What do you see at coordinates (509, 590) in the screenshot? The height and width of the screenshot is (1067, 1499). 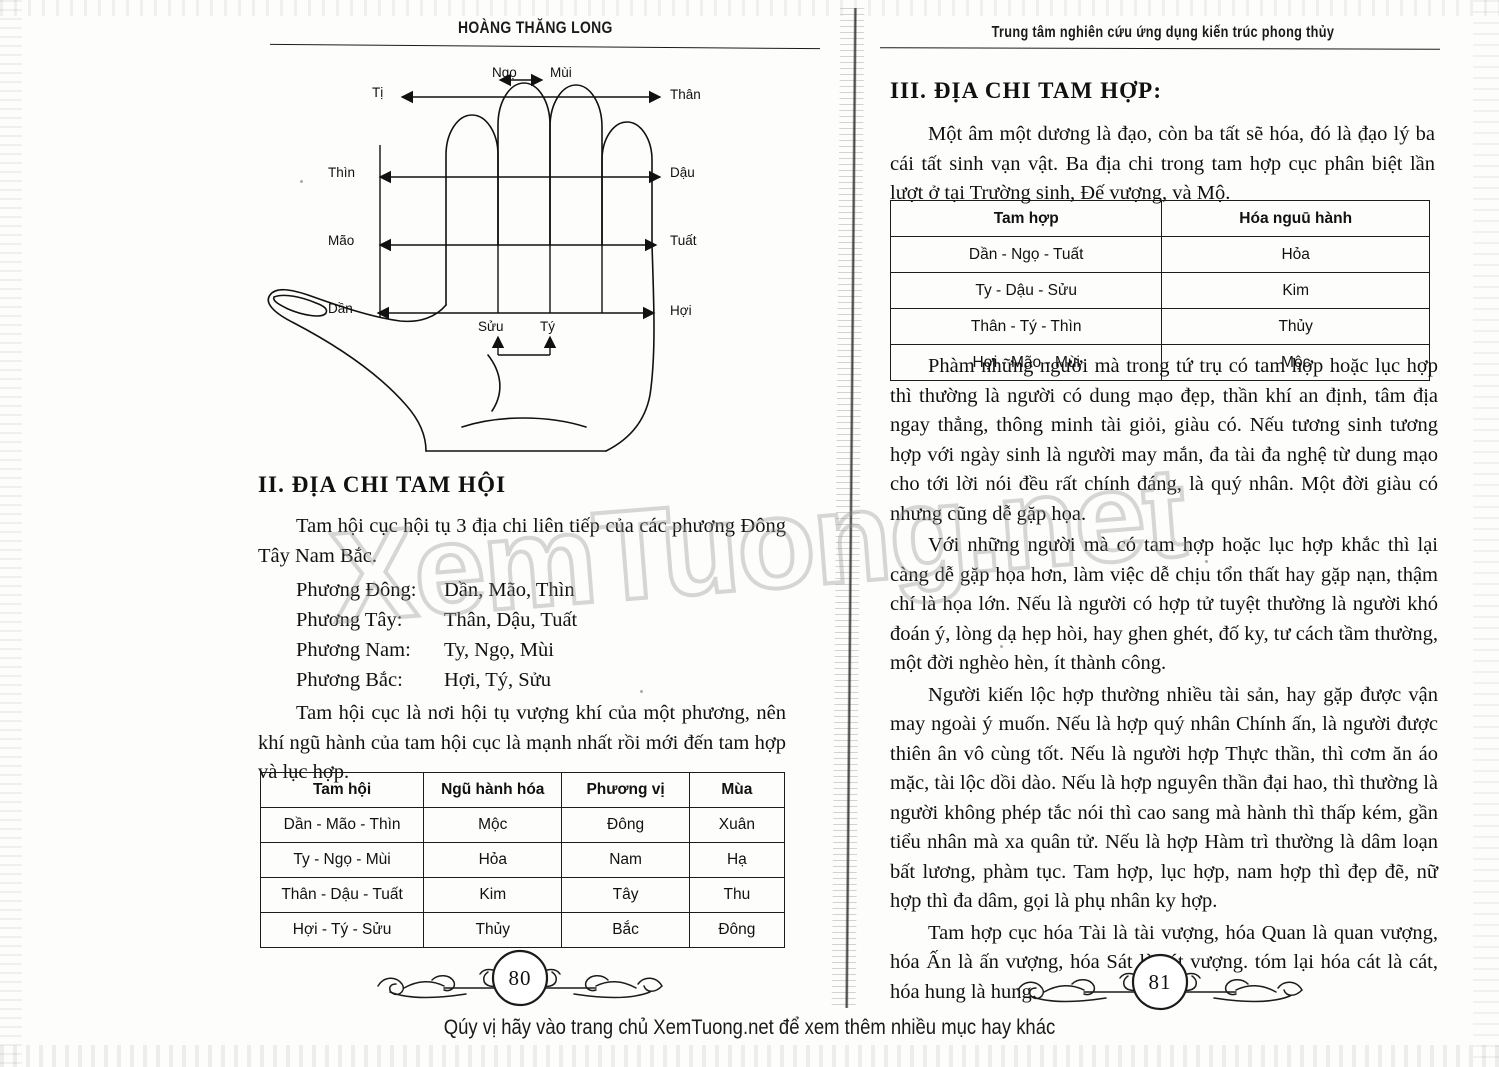 I see `direction-value-east: Dần, Mão, Thìn` at bounding box center [509, 590].